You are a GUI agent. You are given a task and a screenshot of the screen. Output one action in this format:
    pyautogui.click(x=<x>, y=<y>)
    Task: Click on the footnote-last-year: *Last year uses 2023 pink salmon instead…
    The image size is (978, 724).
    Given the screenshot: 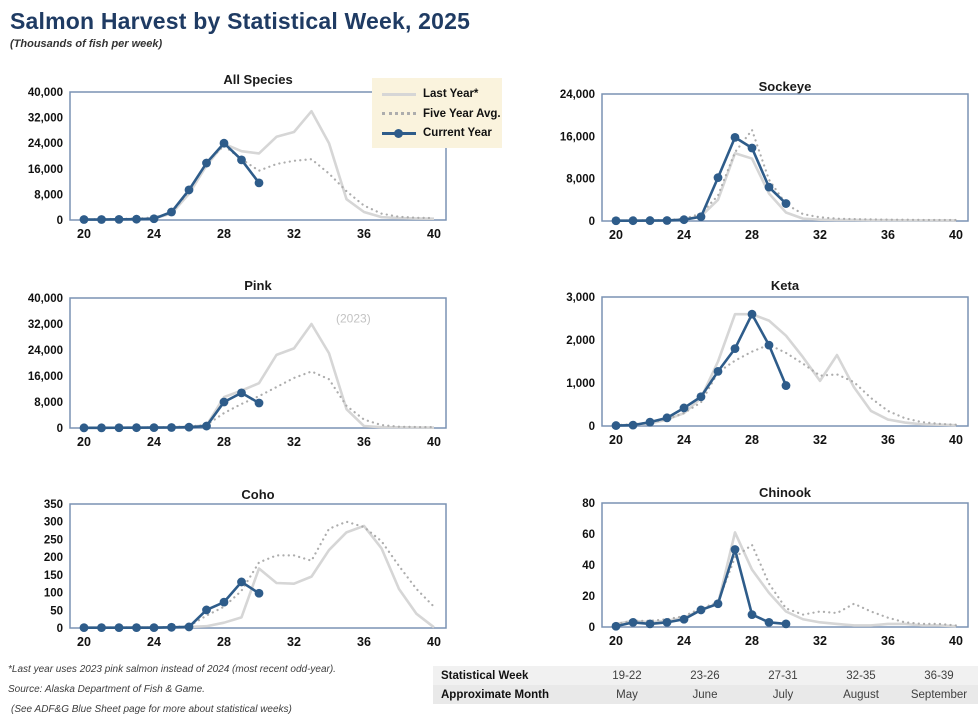 What is the action you would take?
    pyautogui.click(x=172, y=669)
    